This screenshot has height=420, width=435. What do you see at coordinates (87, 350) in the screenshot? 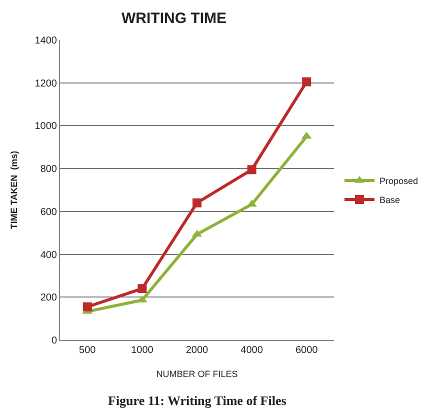
I see `x-tick-label: 500` at bounding box center [87, 350].